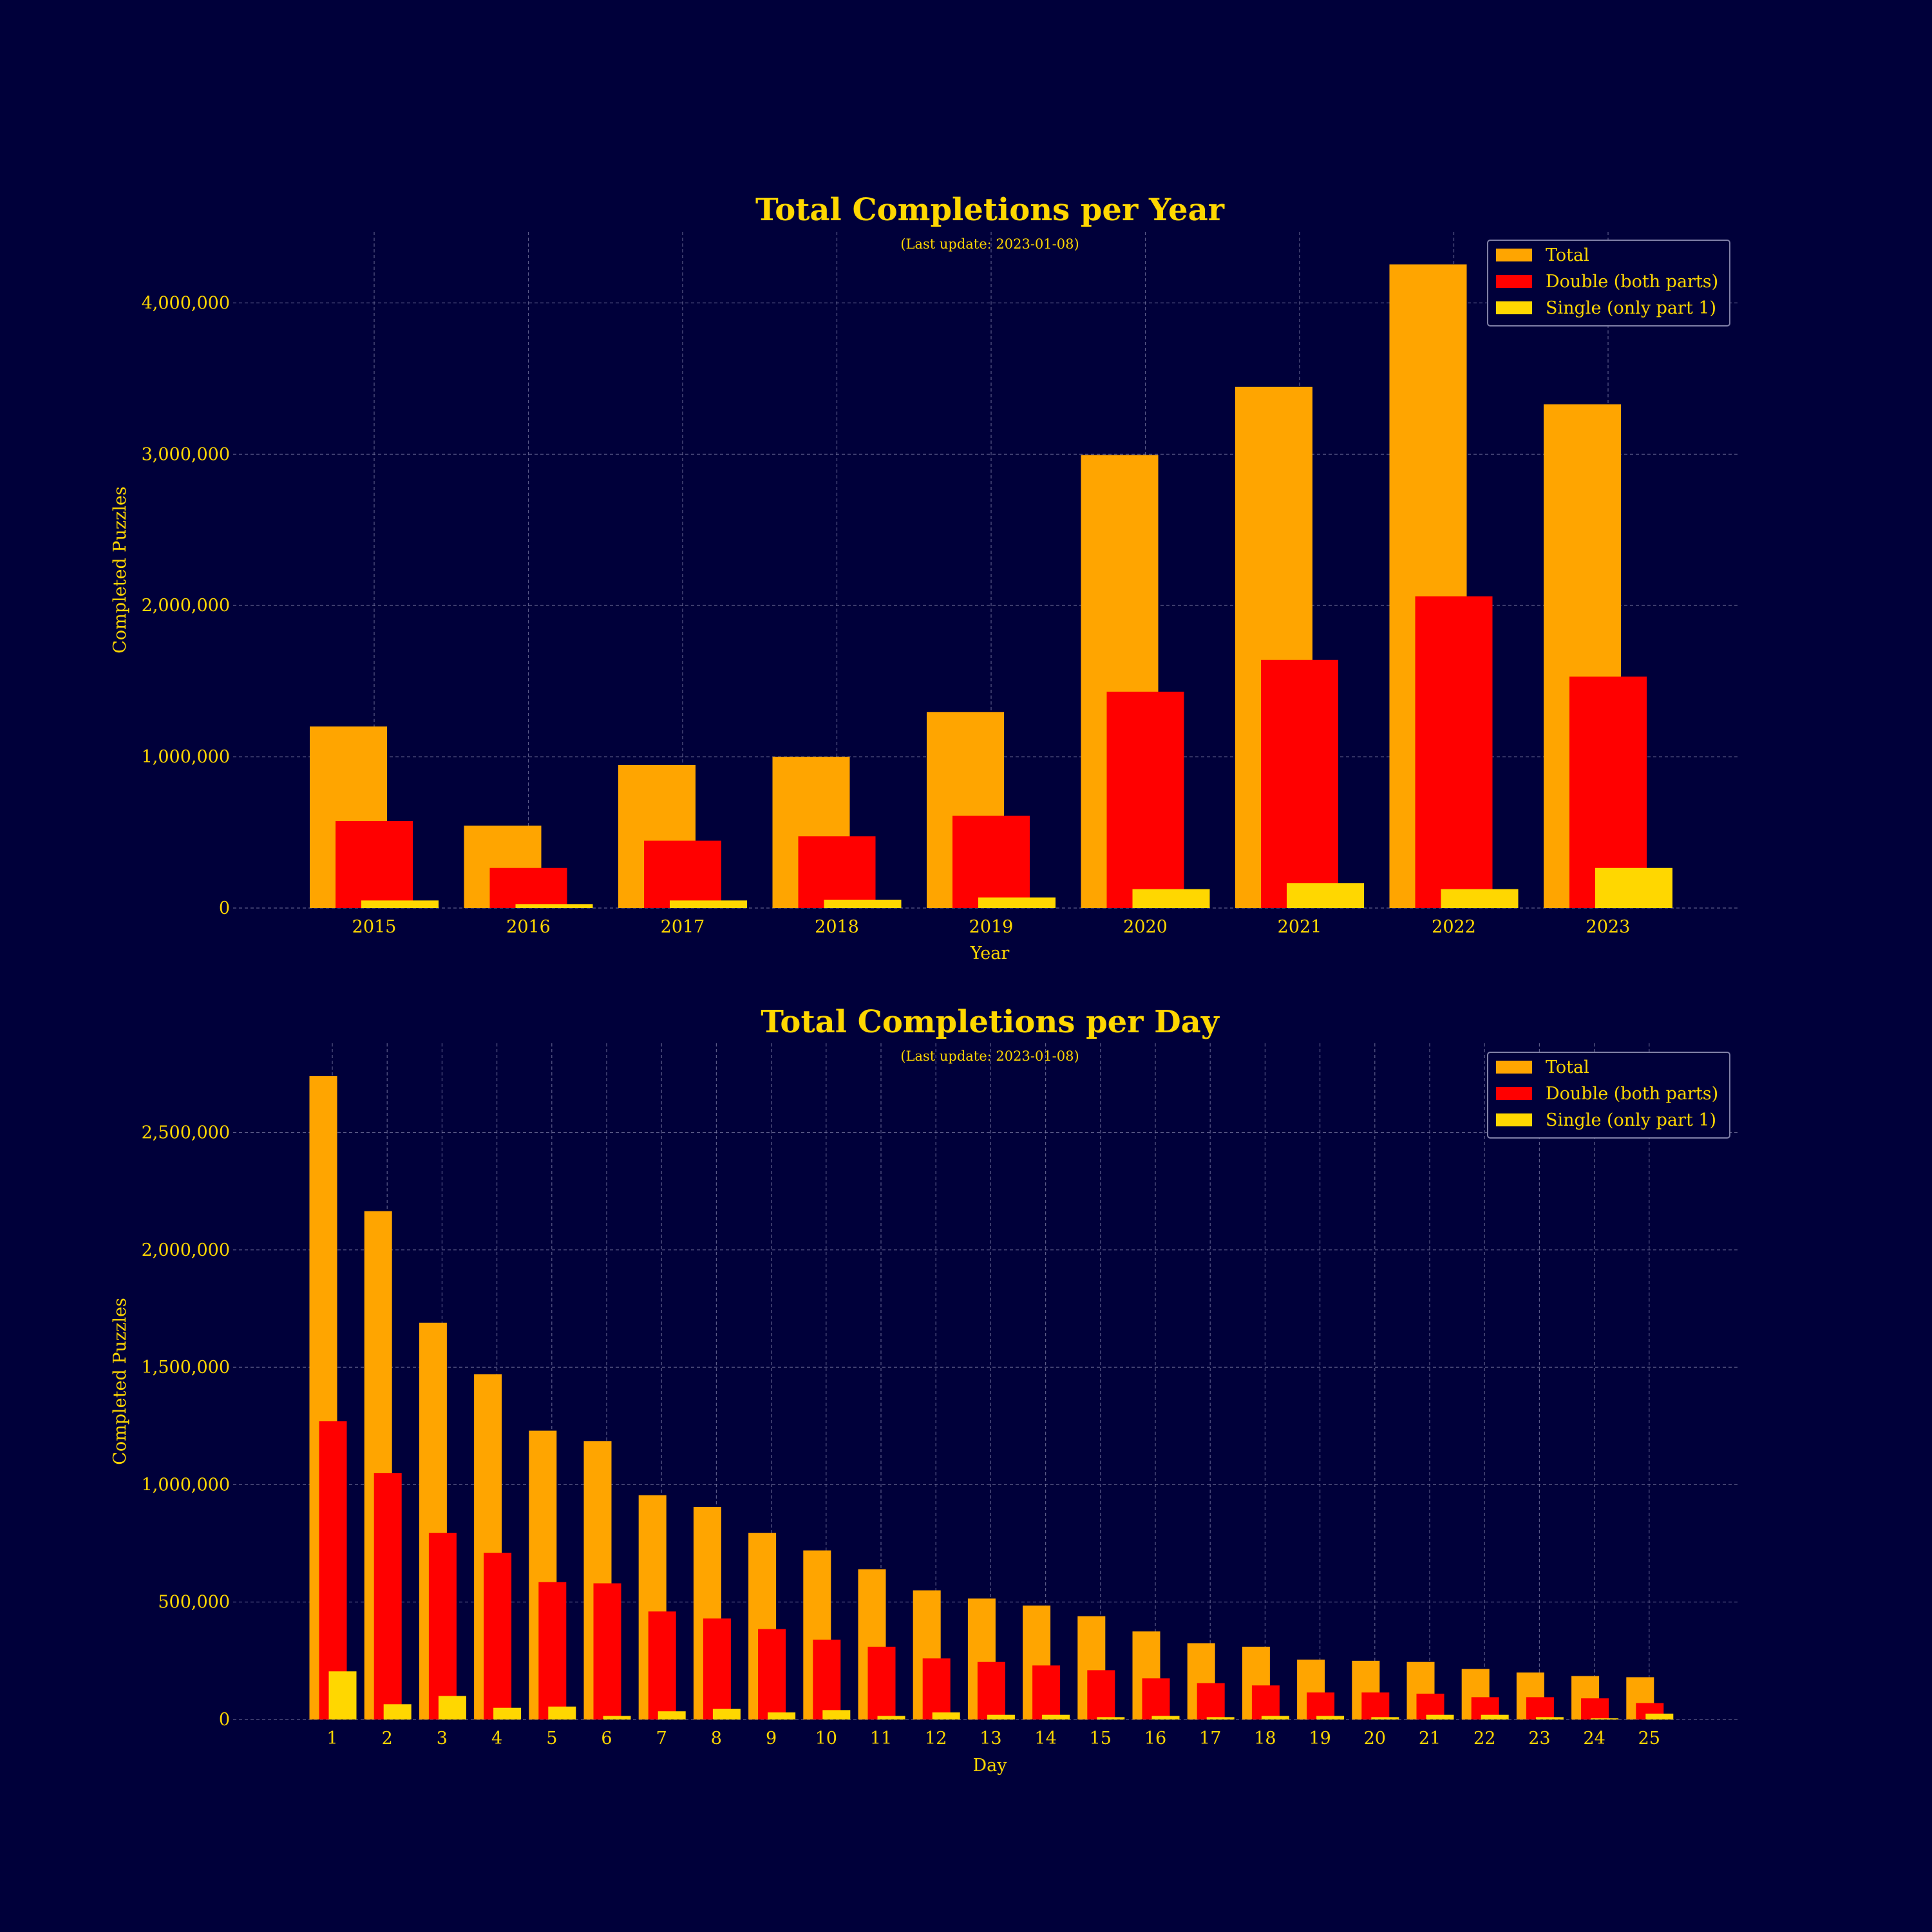 The height and width of the screenshot is (1932, 1932). Describe the element at coordinates (990, 1766) in the screenshot. I see `day-chart-x-axis-label: Day` at that location.